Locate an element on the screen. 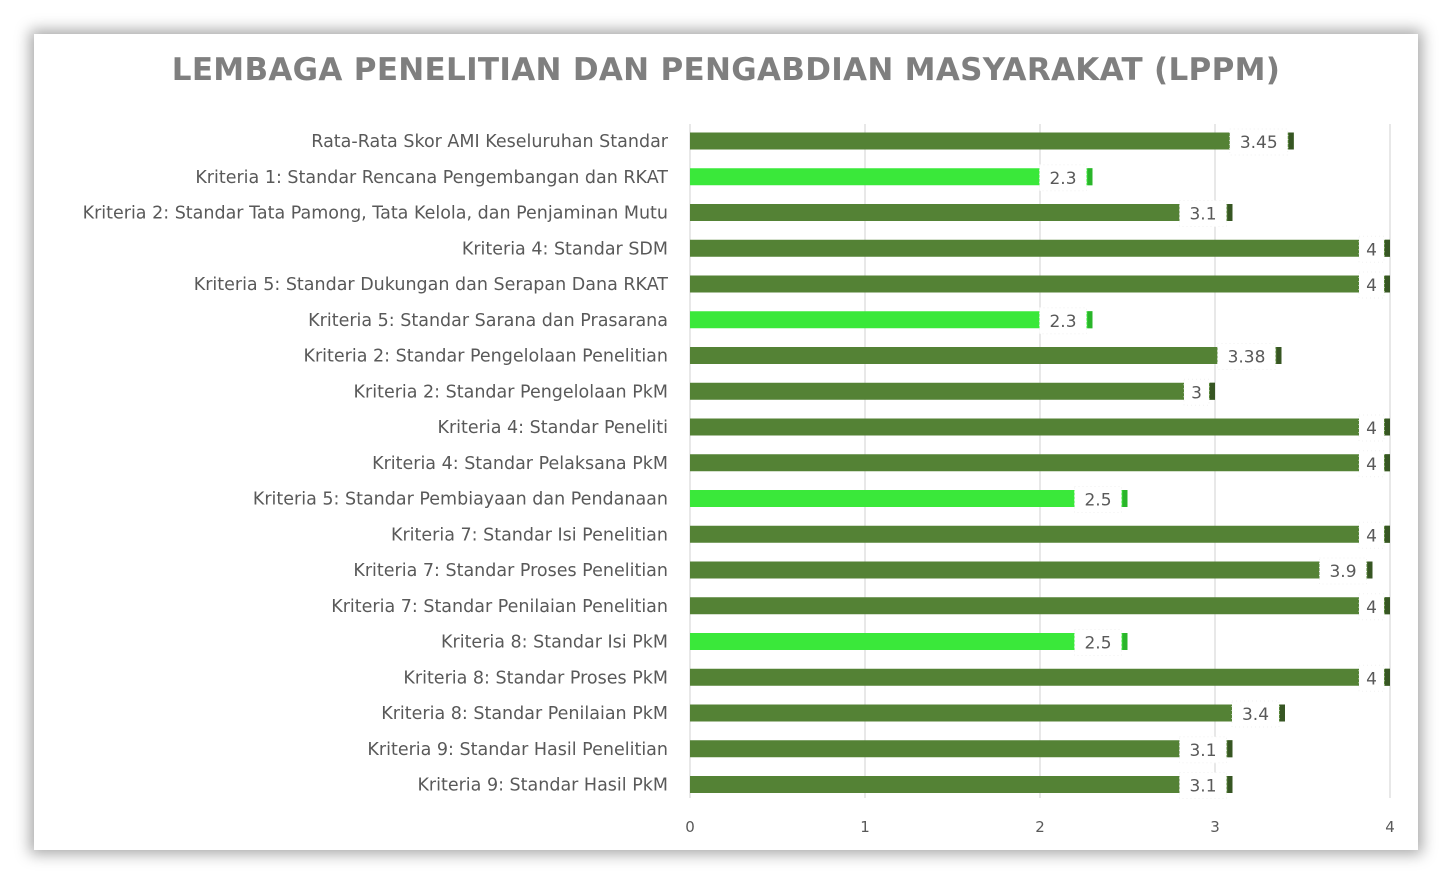  category-label: Kriteria 7: Standar Proses Penelitian is located at coordinates (510, 571).